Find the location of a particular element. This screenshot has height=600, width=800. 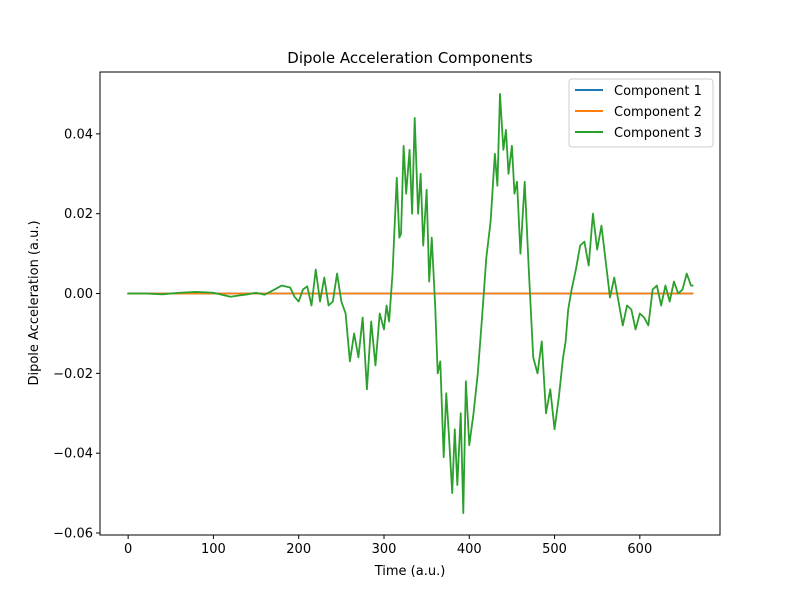

y-tick-label: 0.04 is located at coordinates (78, 134).